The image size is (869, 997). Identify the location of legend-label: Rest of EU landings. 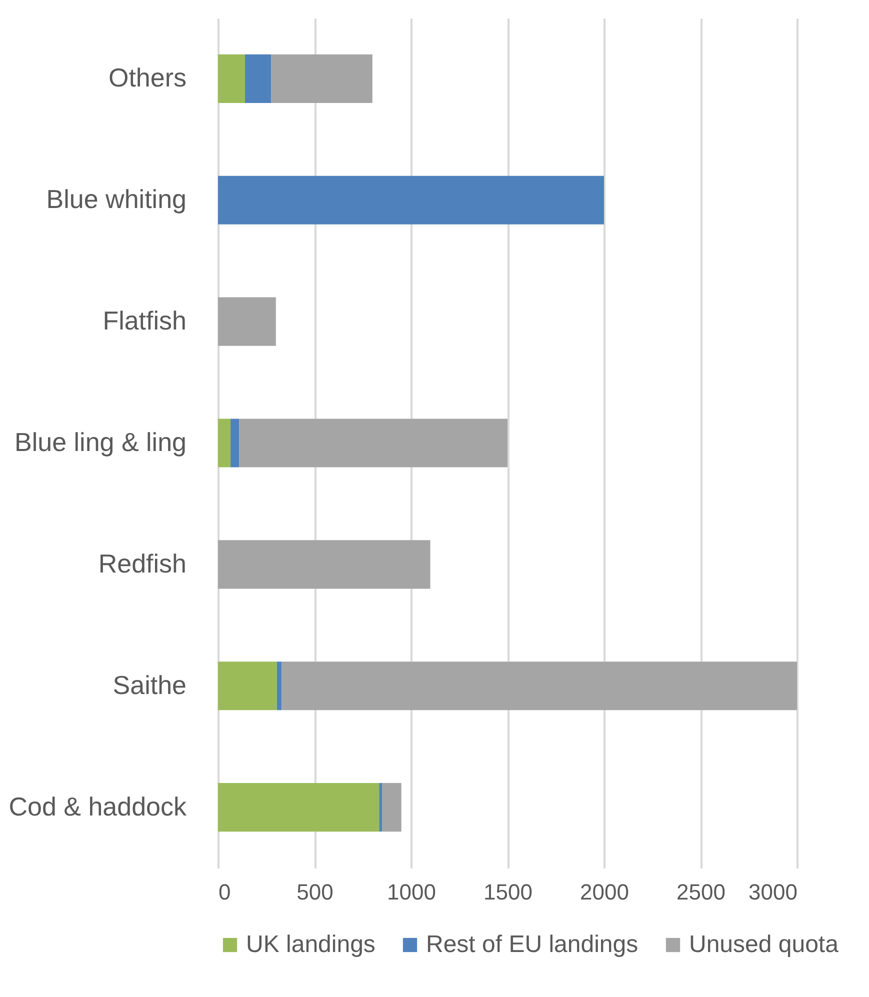
(532, 944).